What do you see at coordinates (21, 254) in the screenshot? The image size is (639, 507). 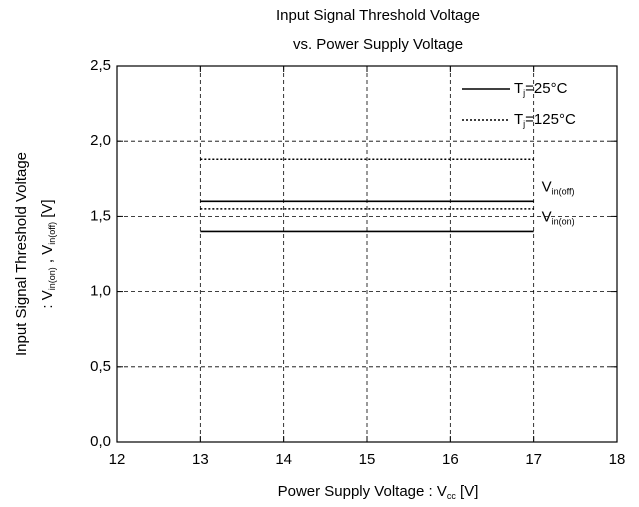 I see `y-axis-label: Input Signal Threshold Voltage` at bounding box center [21, 254].